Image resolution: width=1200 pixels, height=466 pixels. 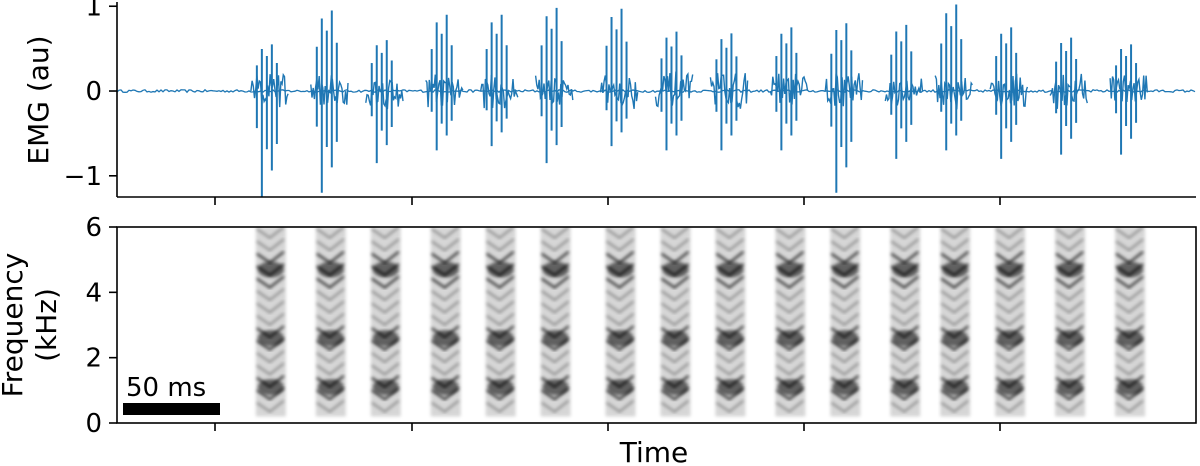 What do you see at coordinates (93, 359) in the screenshot?
I see `spec-y-tick-label: 2` at bounding box center [93, 359].